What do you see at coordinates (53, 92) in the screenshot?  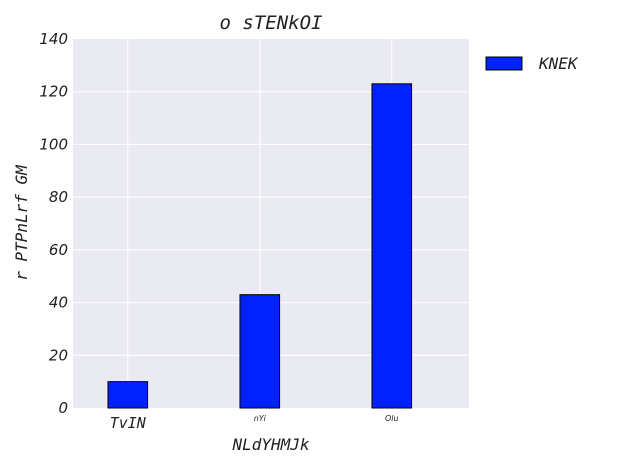 I see `y-tick-label: 120` at bounding box center [53, 92].